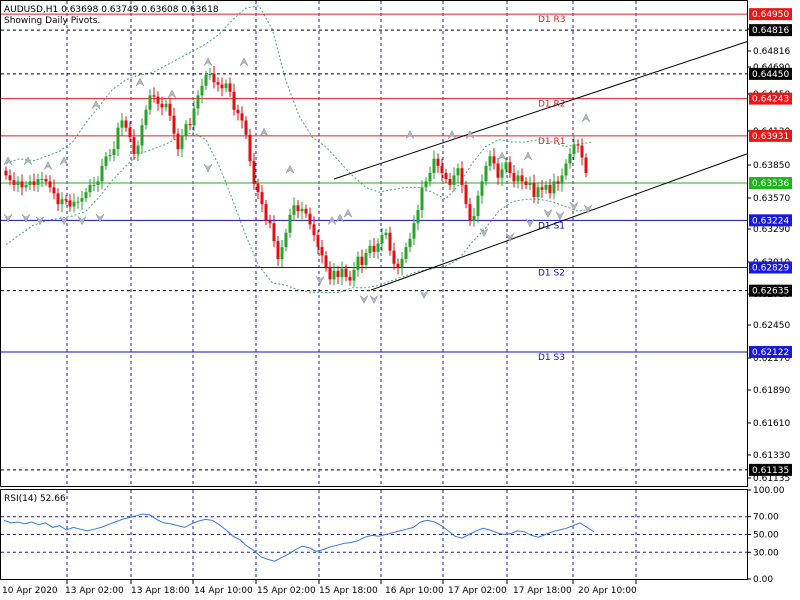 The width and height of the screenshot is (800, 600). Describe the element at coordinates (770, 137) in the screenshot. I see `pivot-price-label: 0.63931` at that location.